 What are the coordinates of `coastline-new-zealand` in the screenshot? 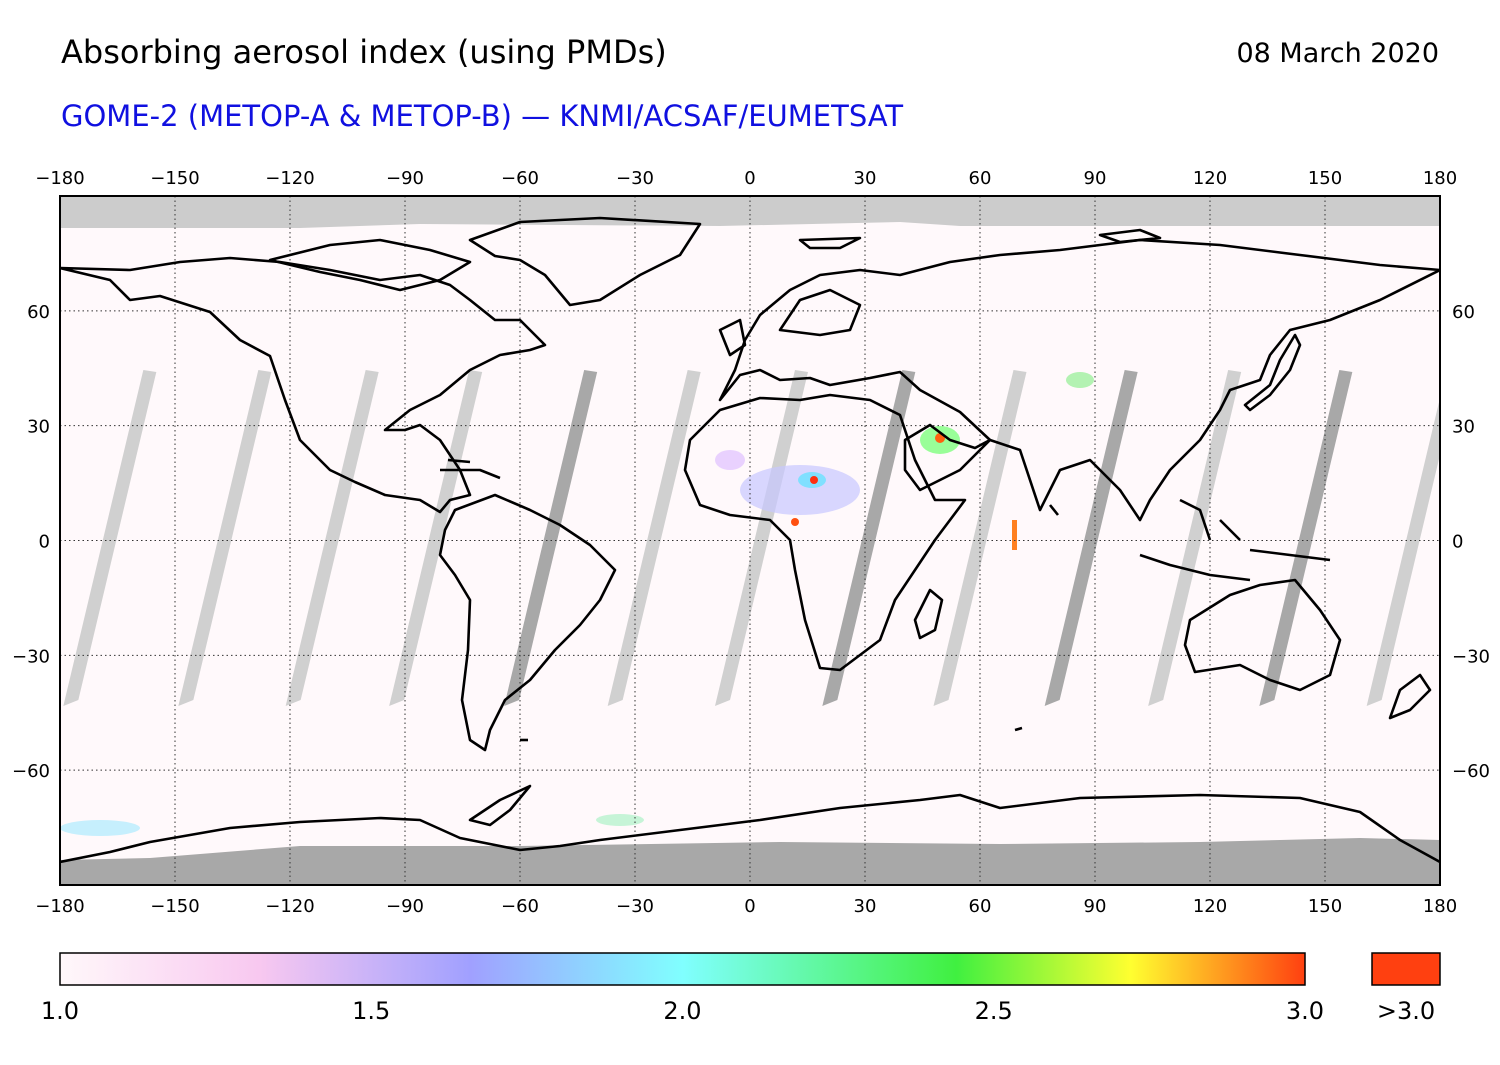 It's located at (1410, 696).